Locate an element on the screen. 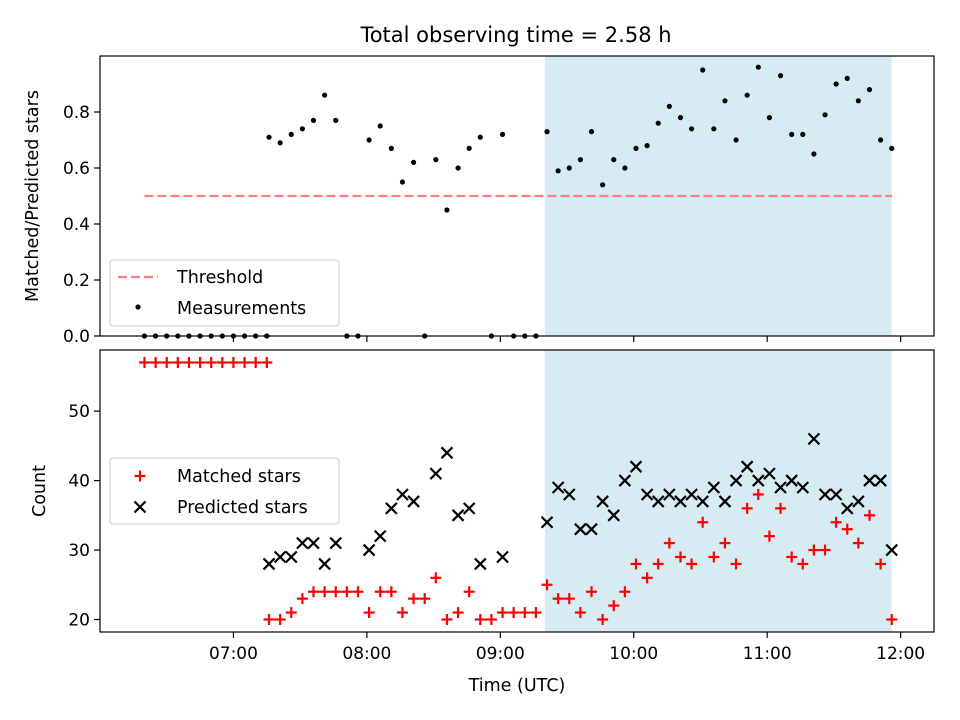 This screenshot has height=720, width=960. legend-threshold-label: Threshold is located at coordinates (219, 278).